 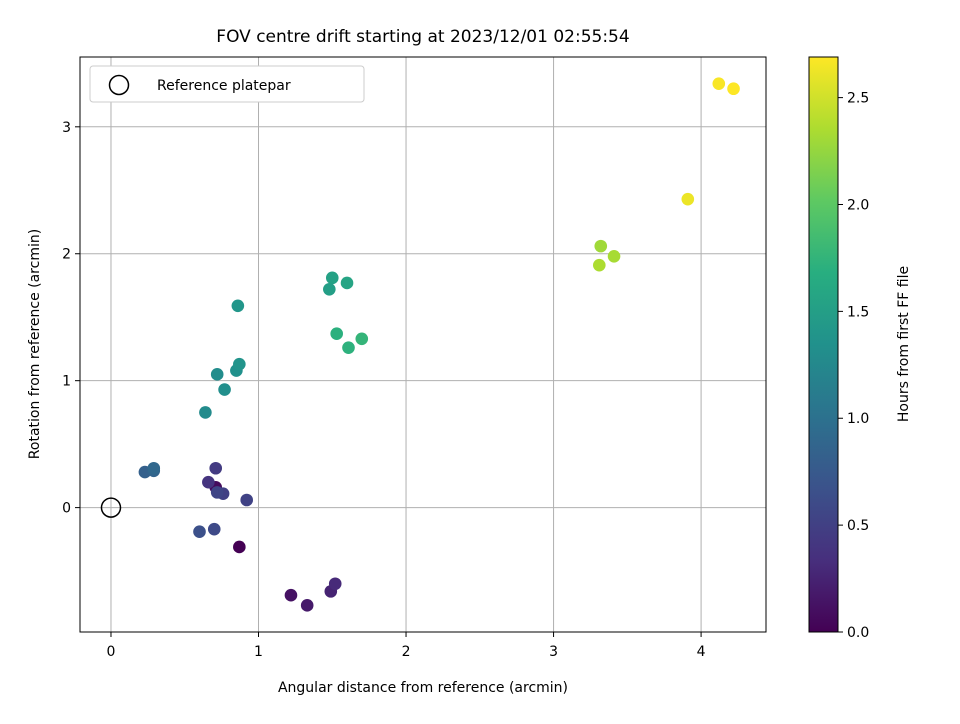 I want to click on x-tick-label: 2, so click(x=406, y=652).